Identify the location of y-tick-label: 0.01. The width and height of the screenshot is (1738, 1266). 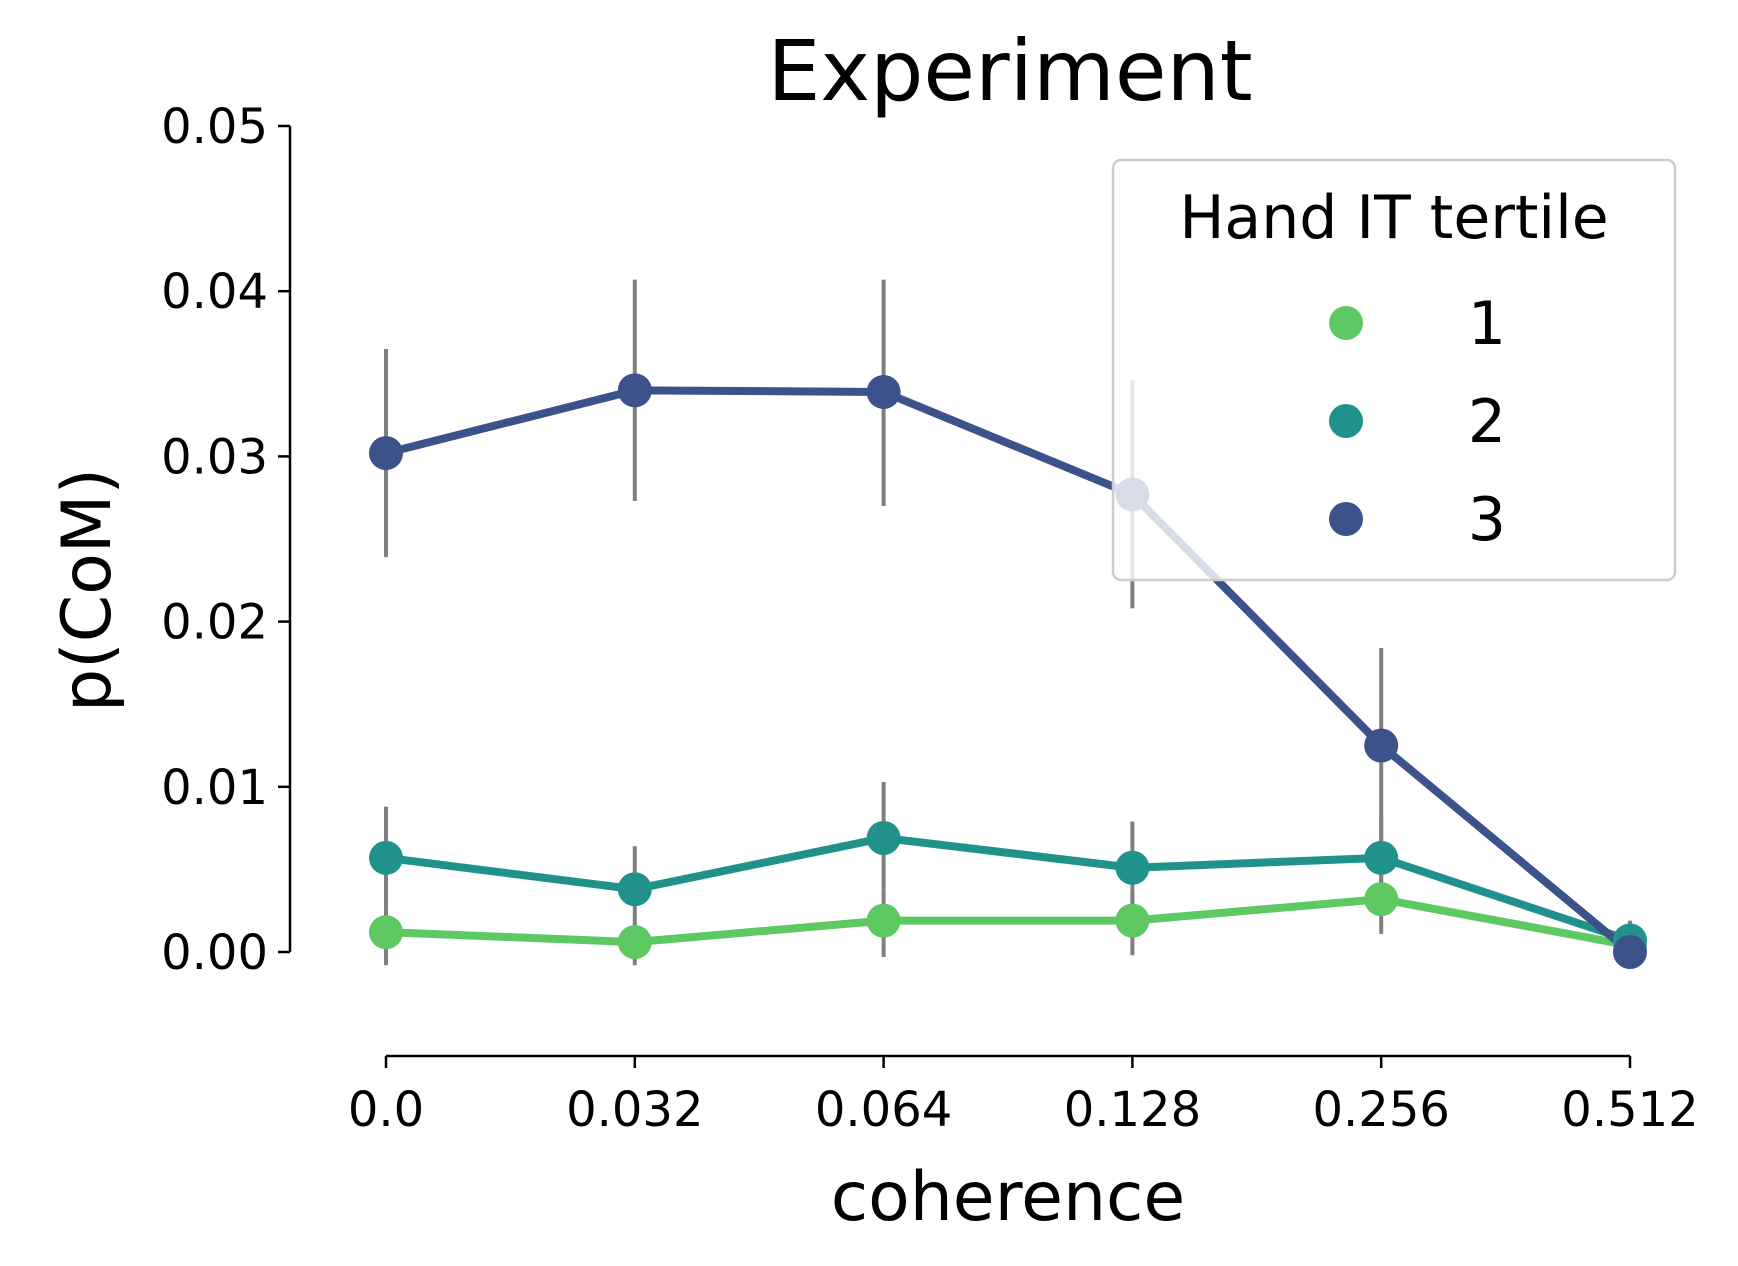
(214, 788).